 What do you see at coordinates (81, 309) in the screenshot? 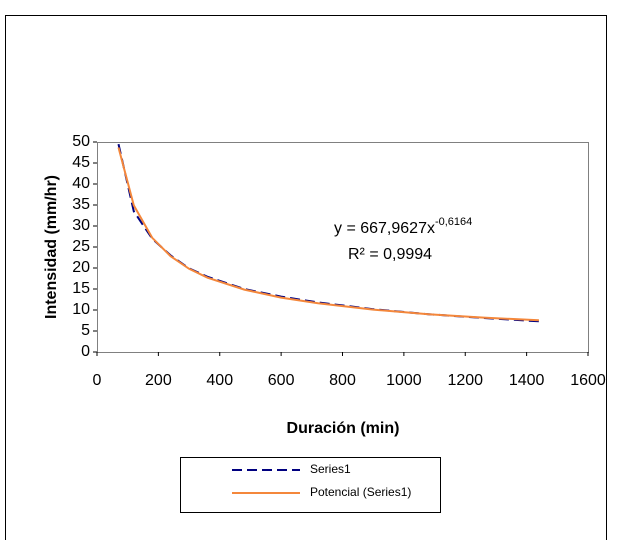
I see `y-tick-label: 10` at bounding box center [81, 309].